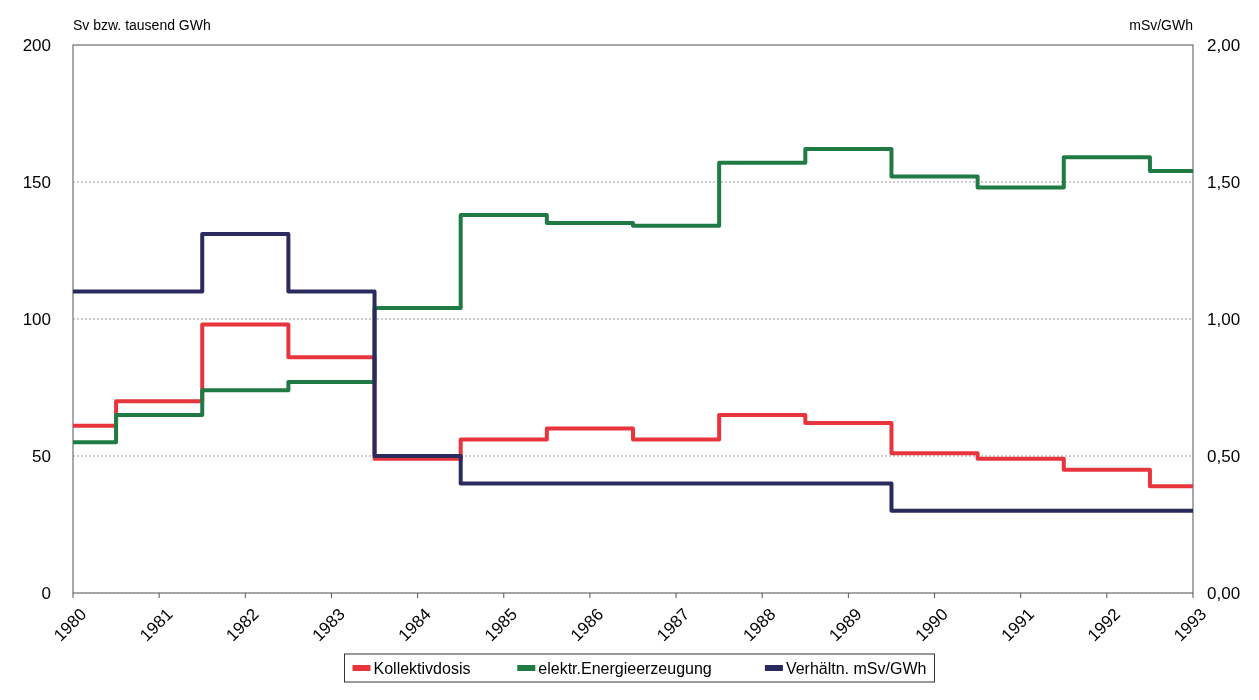 The image size is (1259, 700). I want to click on y2-tick-label: 1,00, so click(1224, 319).